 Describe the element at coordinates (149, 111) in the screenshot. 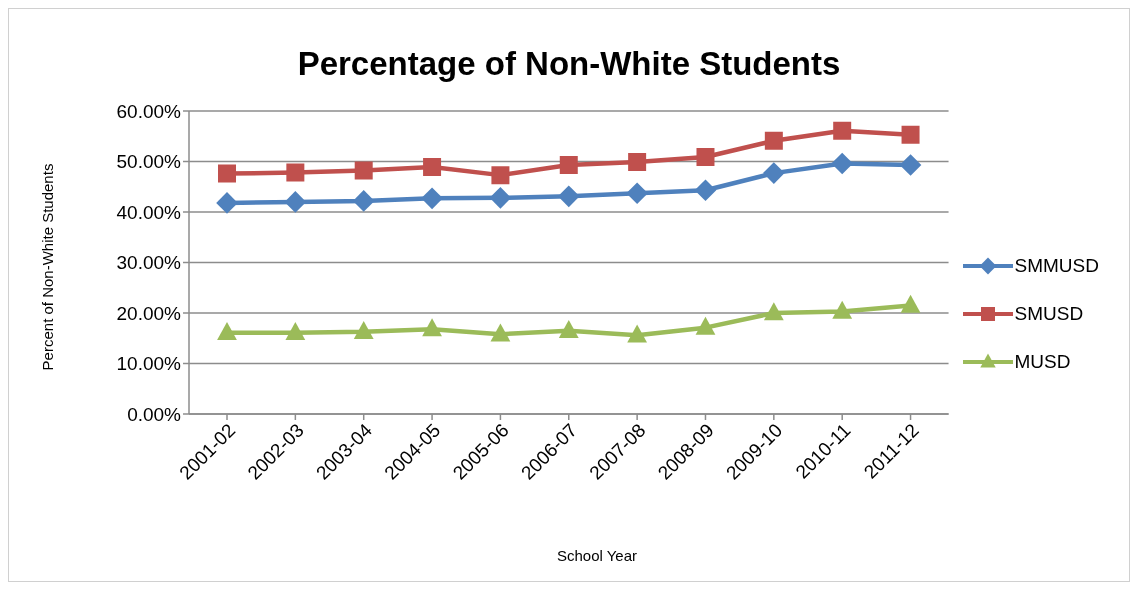

I see `y-tick-label: 60.00%` at that location.